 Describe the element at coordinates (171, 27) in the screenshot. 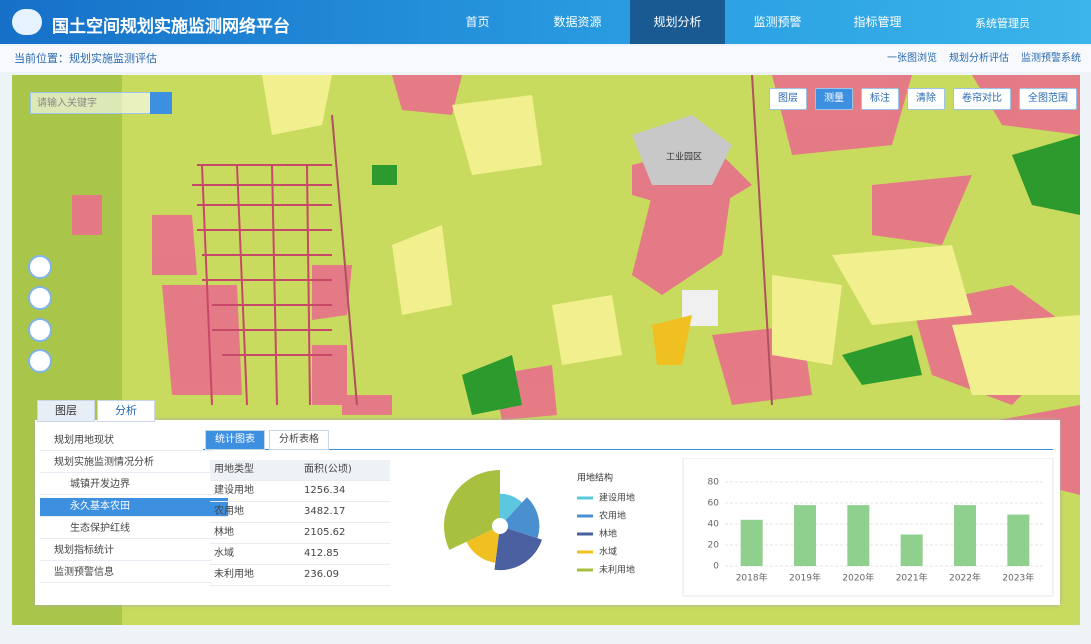

I see `app-title: 国土空间规划实施监测网络平台` at that location.